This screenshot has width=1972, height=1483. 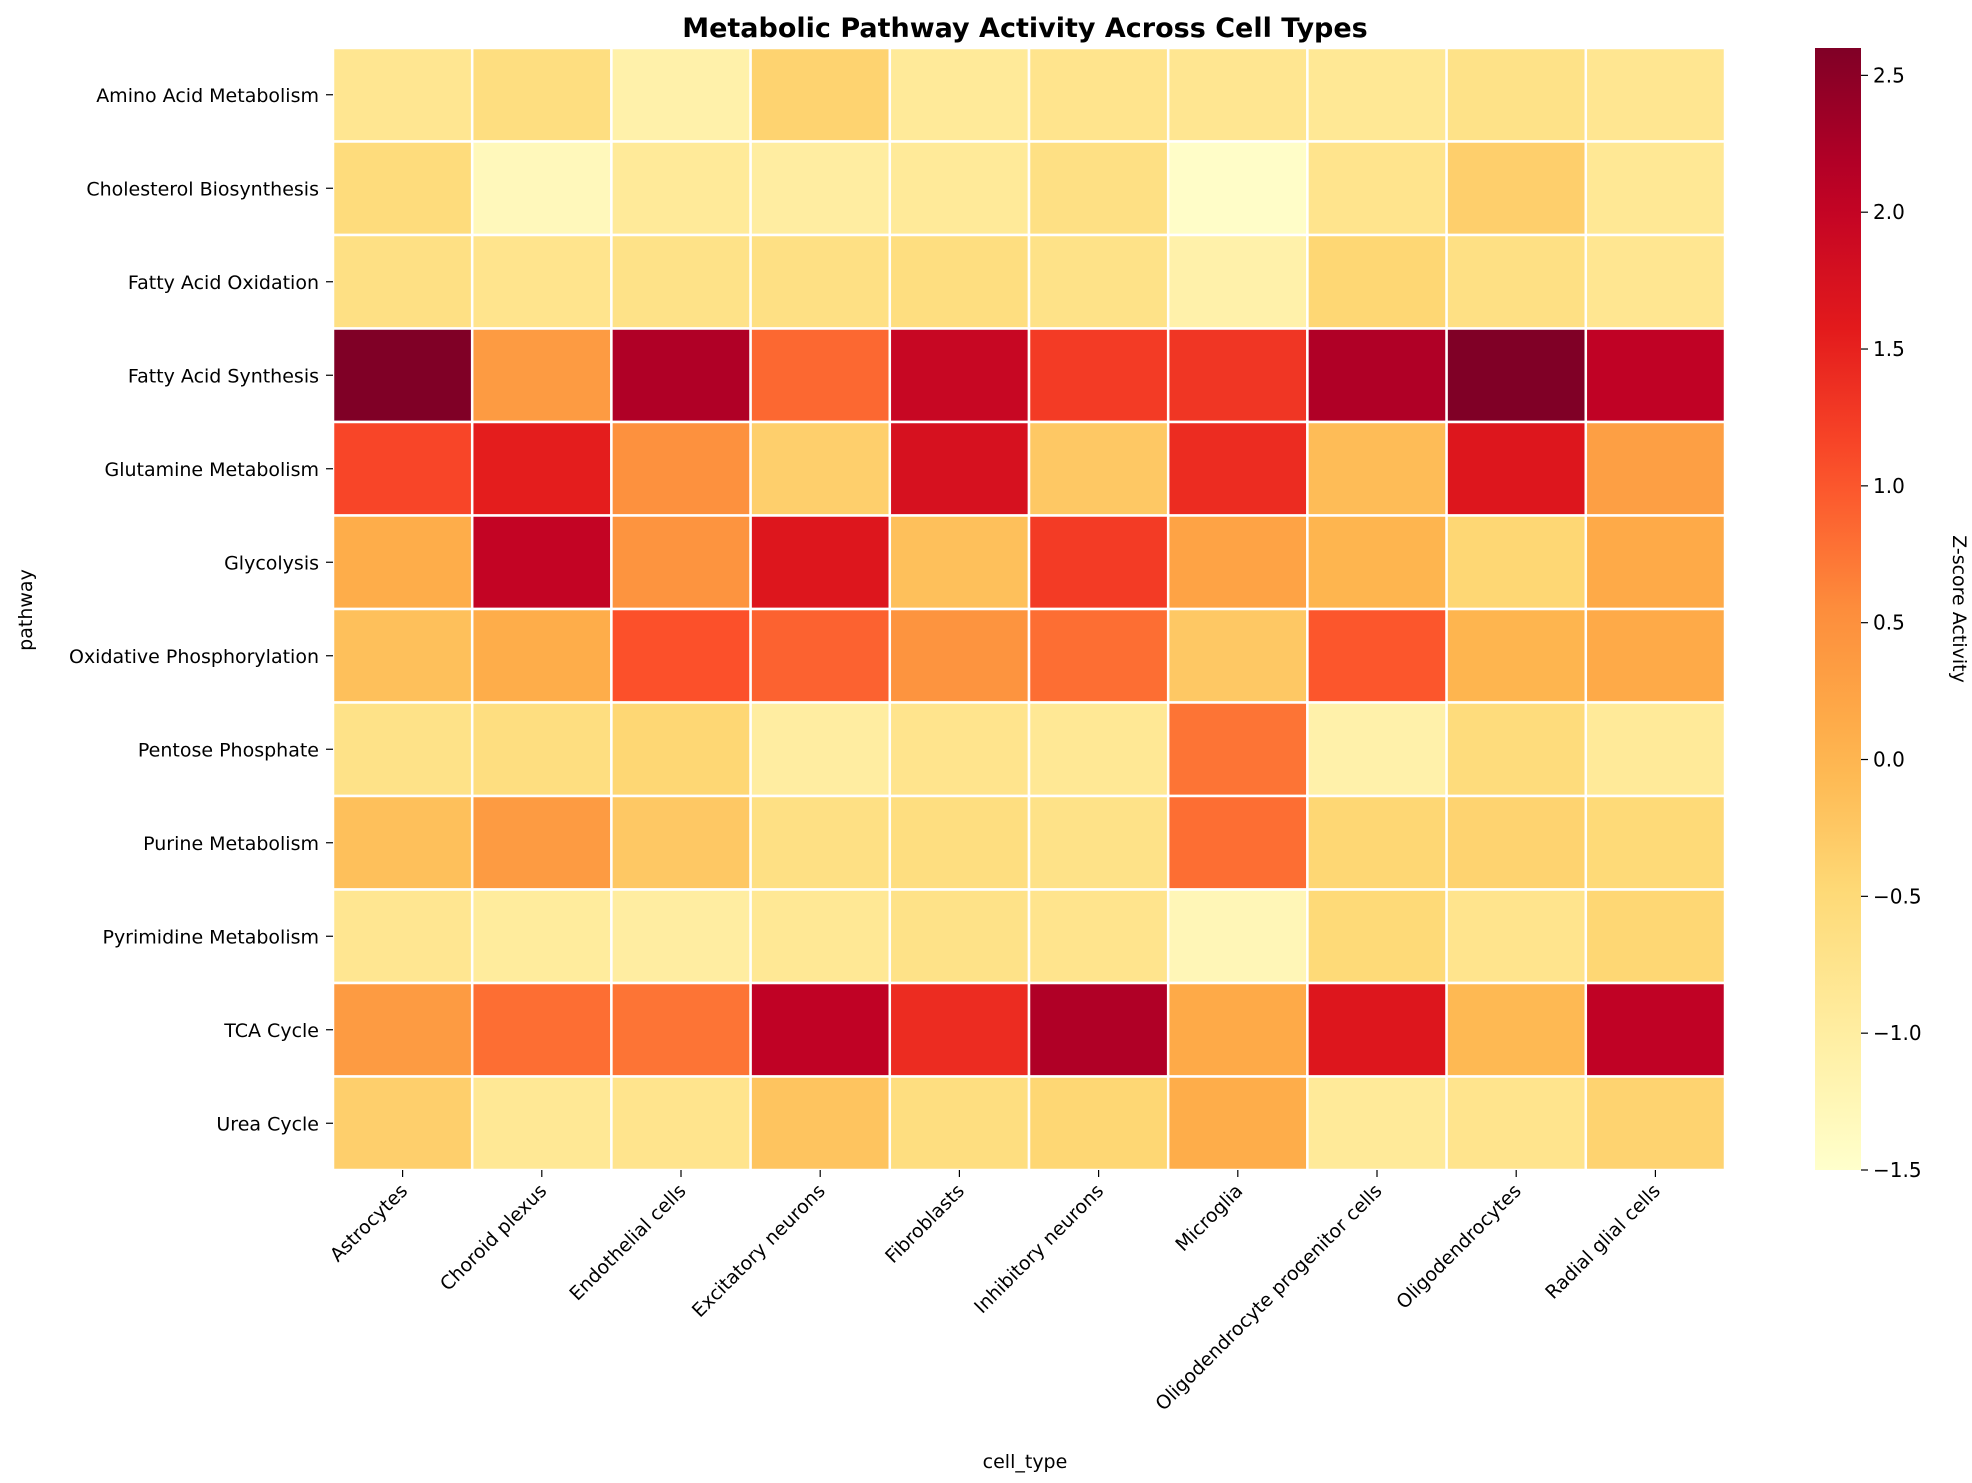 I want to click on colorbar-label: Z-score Activity, so click(x=1959, y=609).